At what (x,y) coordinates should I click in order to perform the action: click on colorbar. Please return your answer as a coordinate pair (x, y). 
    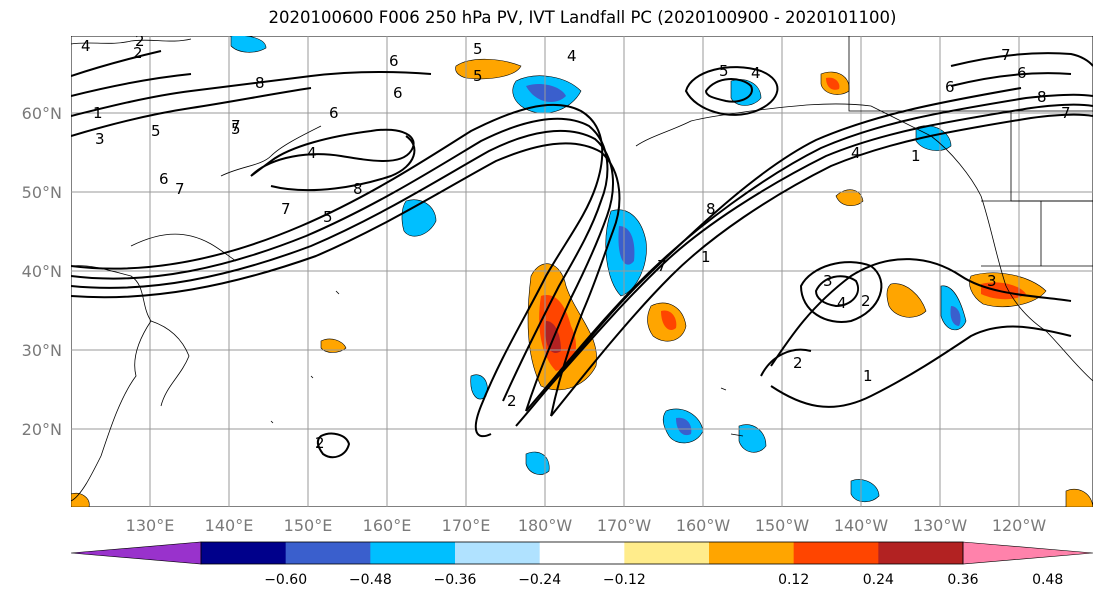
    Looking at the image, I should click on (582, 553).